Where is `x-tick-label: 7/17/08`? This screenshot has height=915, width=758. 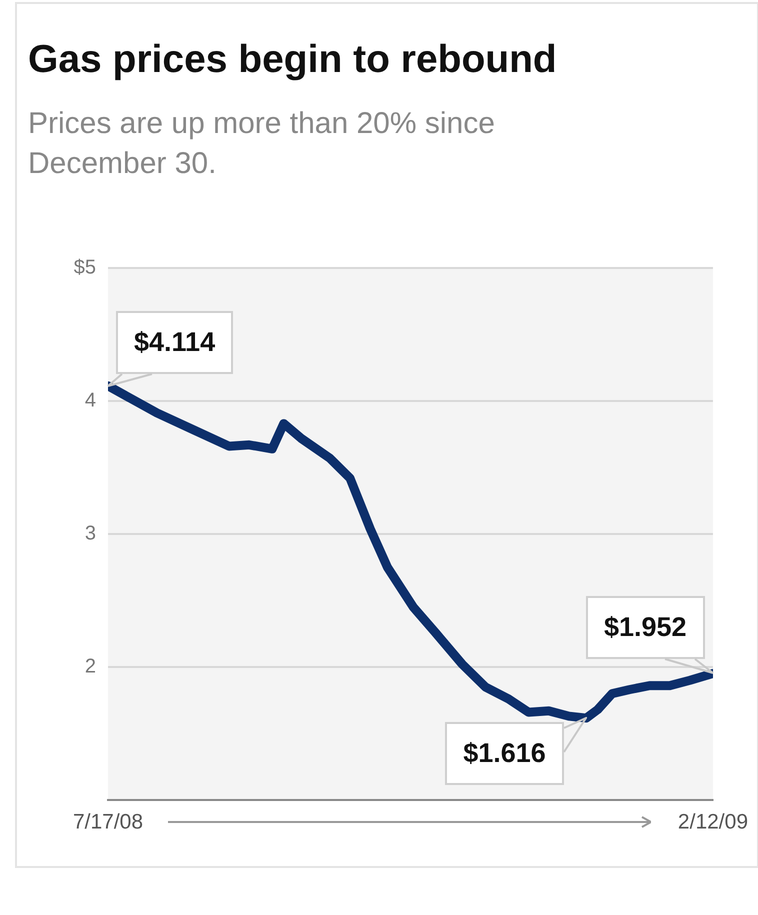
x-tick-label: 7/17/08 is located at coordinates (108, 822).